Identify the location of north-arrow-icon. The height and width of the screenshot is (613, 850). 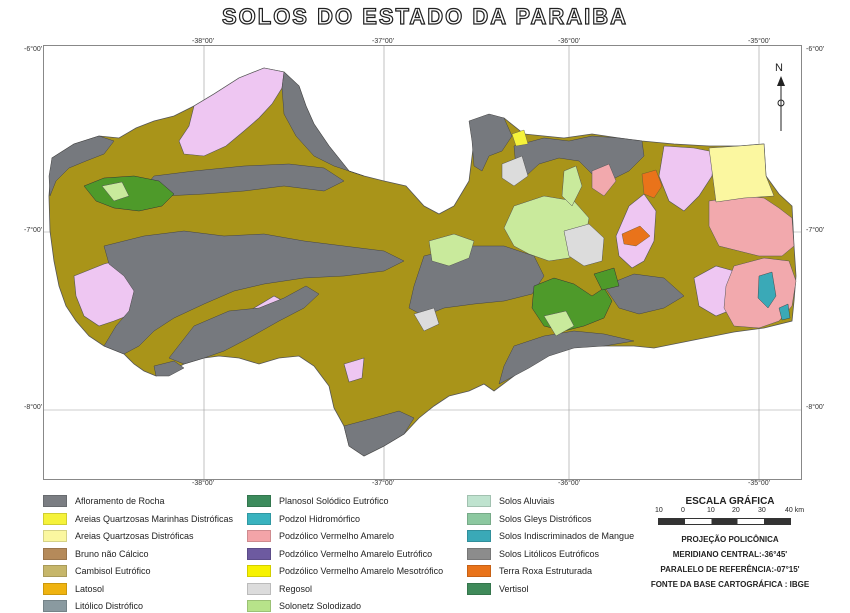
(781, 103).